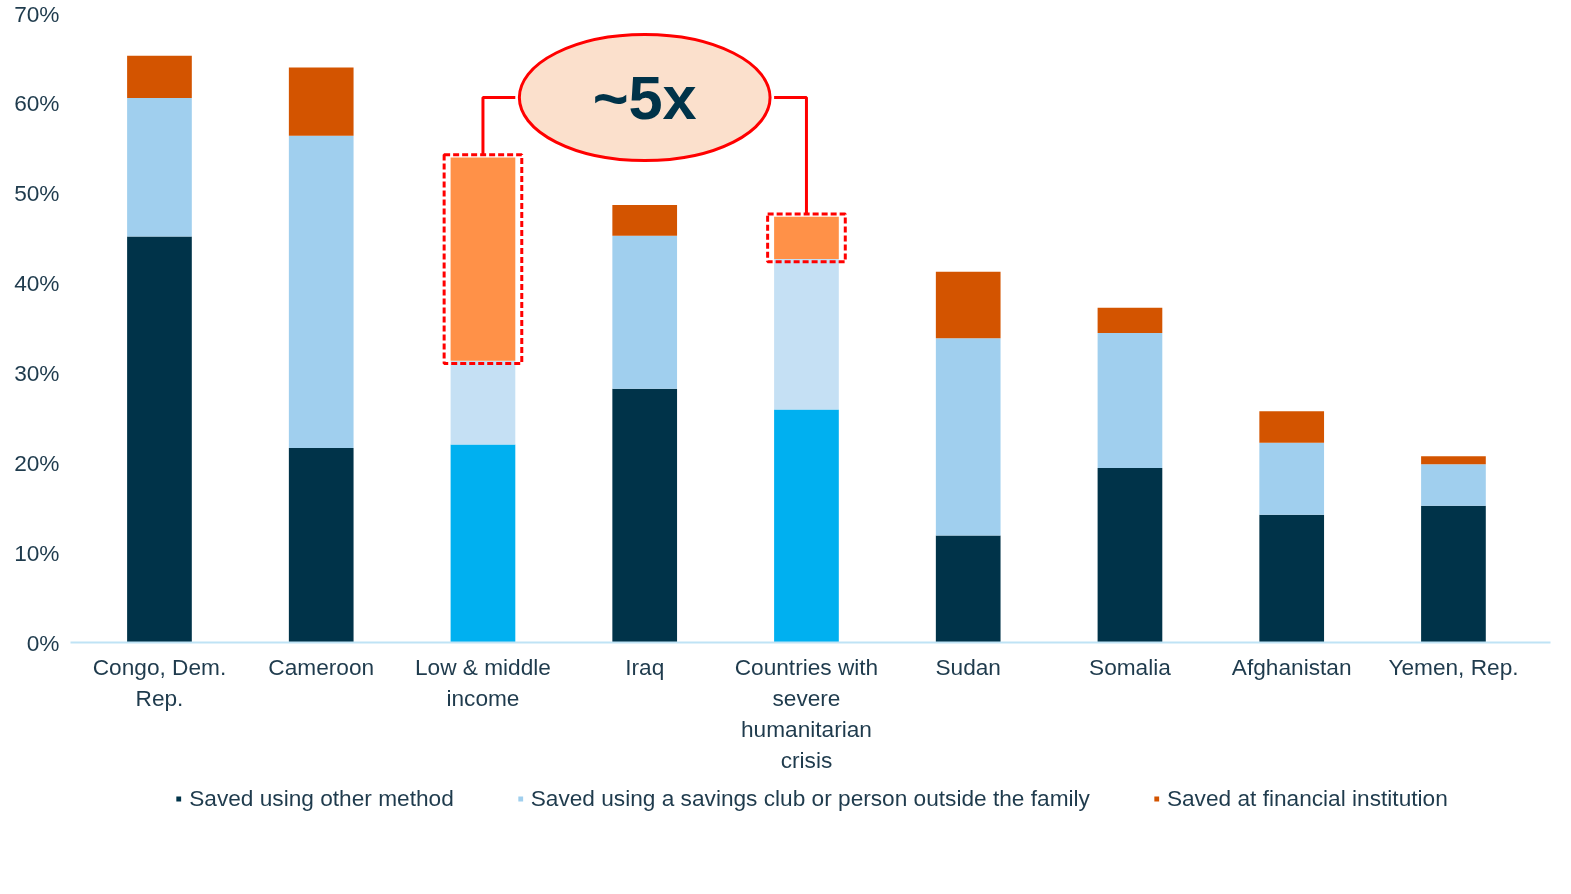 This screenshot has width=1571, height=894. I want to click on x-tick-label: Iraq, so click(645, 666).